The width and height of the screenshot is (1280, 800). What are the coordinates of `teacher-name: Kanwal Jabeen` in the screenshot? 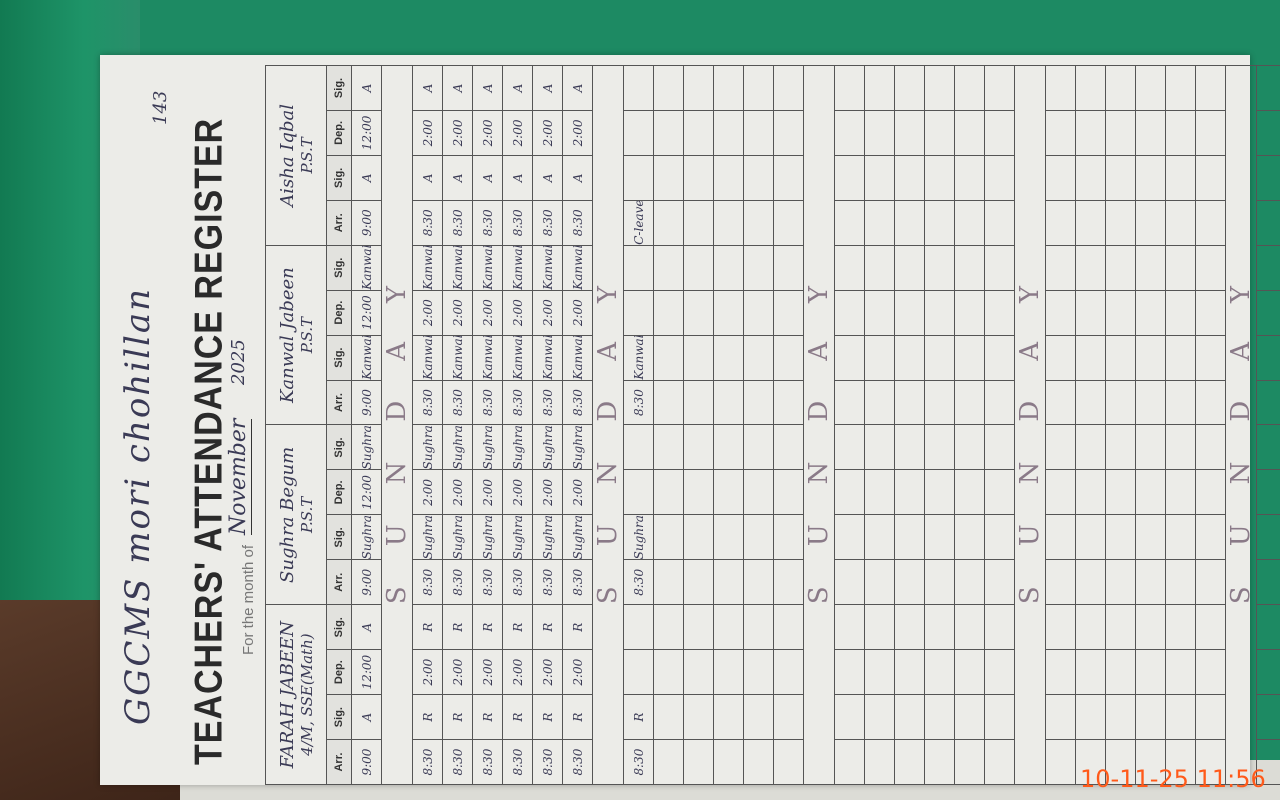 It's located at (287, 335).